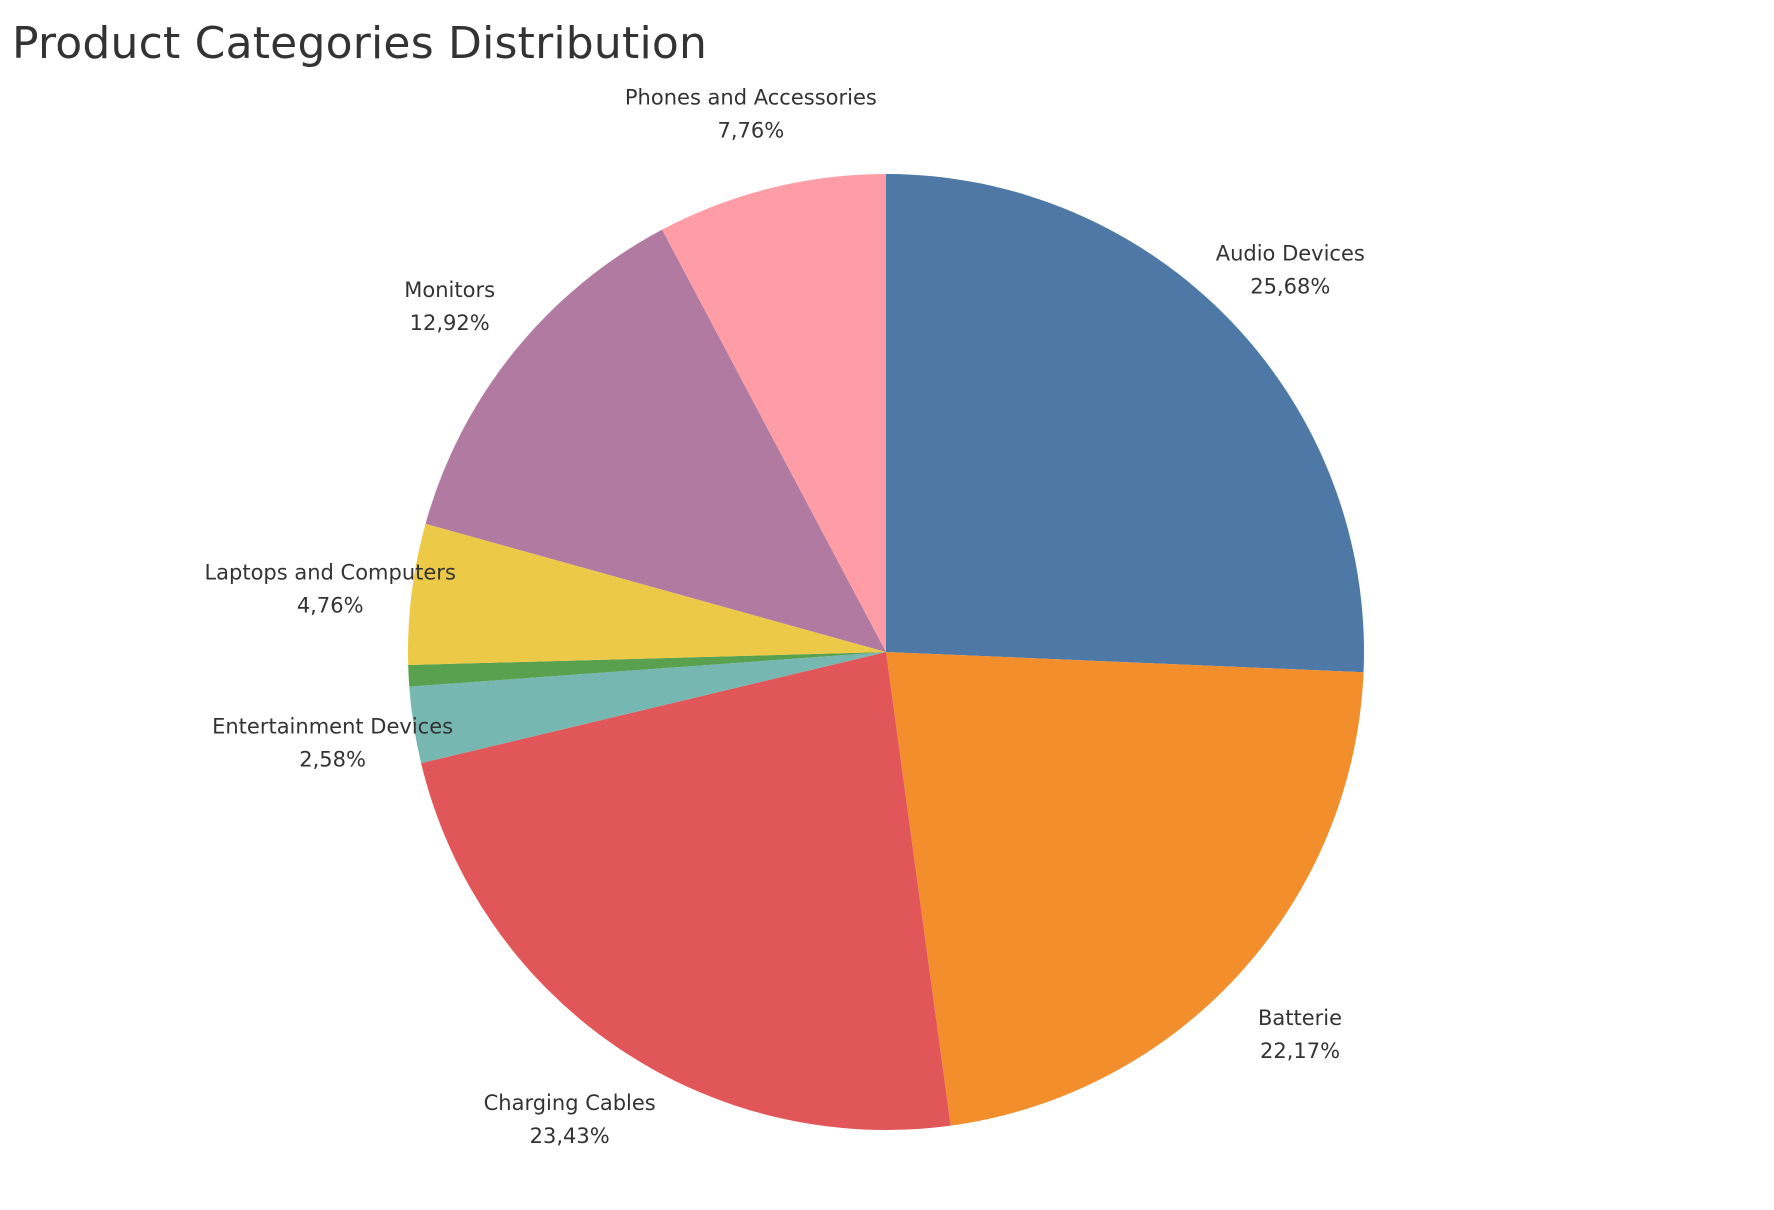  Describe the element at coordinates (329, 573) in the screenshot. I see `slice-label-laptops-and-computers: Laptops and Computers` at that location.